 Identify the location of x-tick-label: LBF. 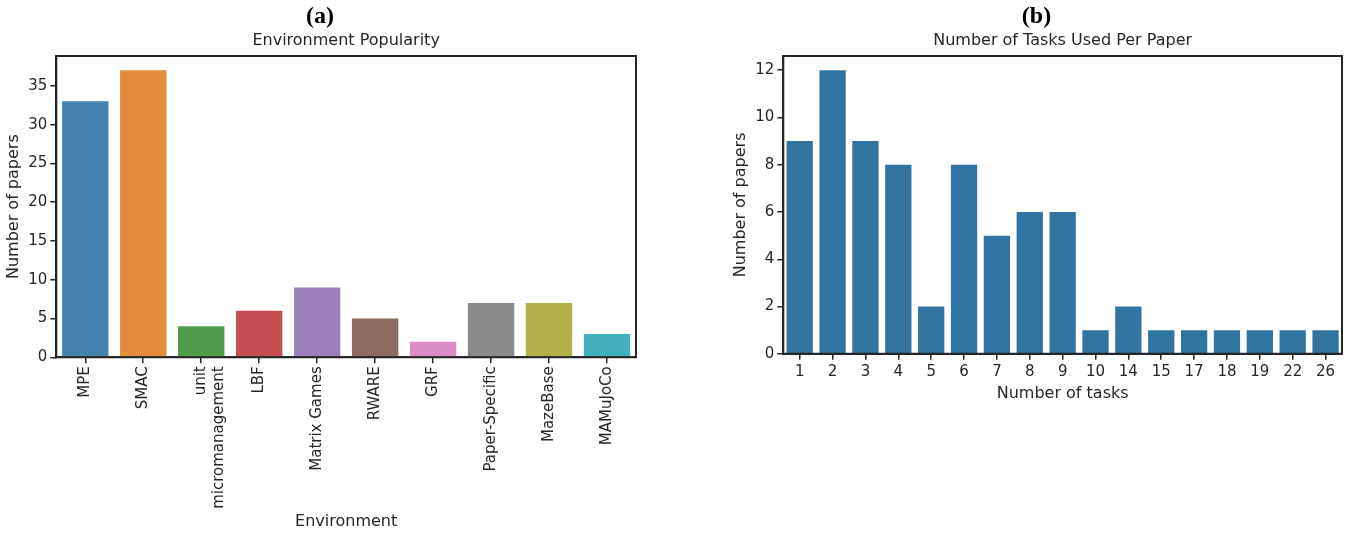
(258, 380).